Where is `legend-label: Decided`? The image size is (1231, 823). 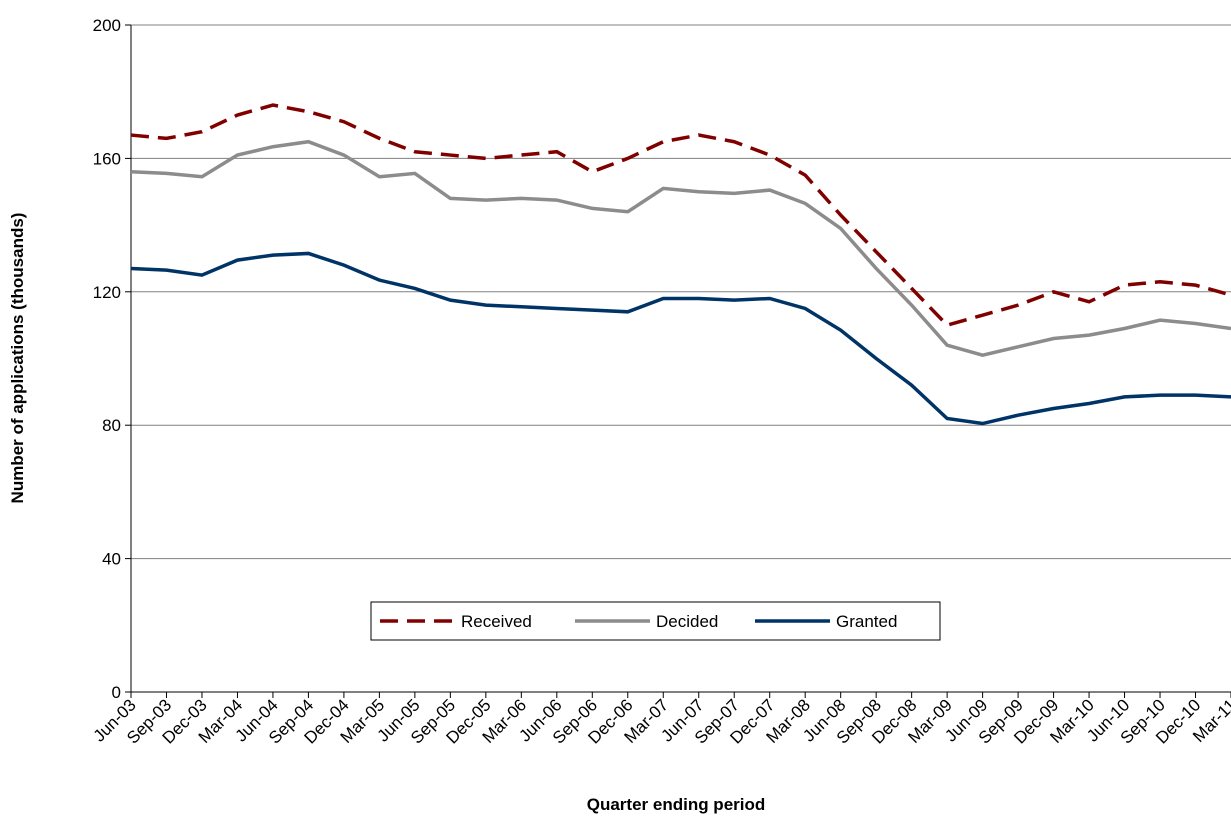 legend-label: Decided is located at coordinates (687, 621).